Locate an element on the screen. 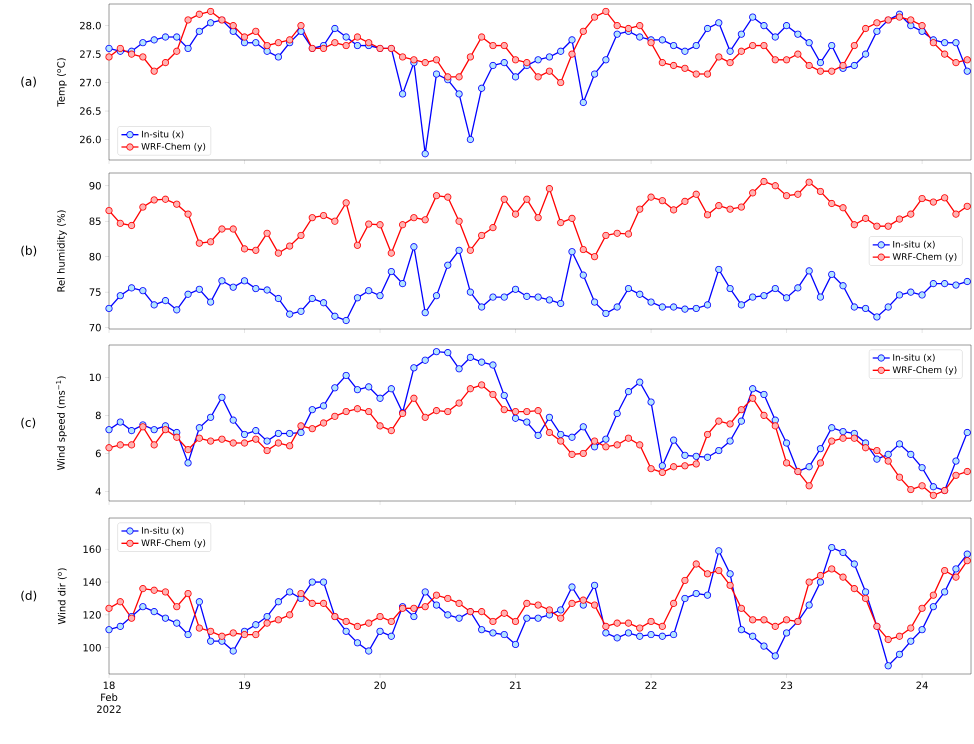 This screenshot has width=974, height=744. y-tick-label: 27.5 is located at coordinates (90, 54).